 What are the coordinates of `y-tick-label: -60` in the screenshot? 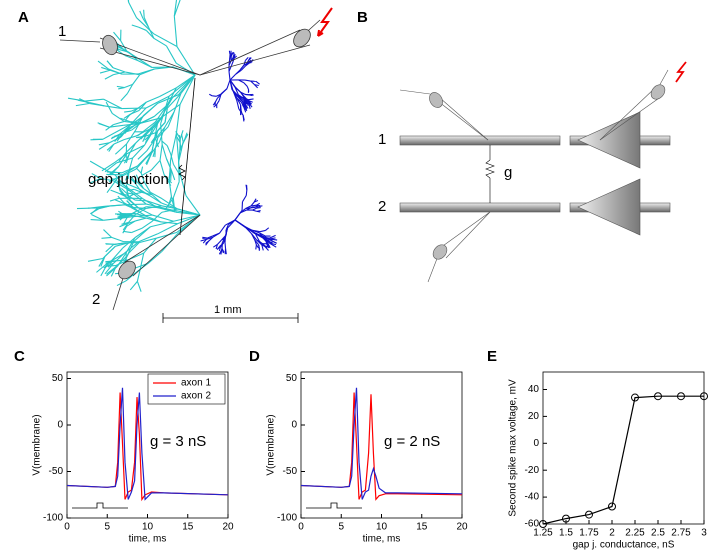 It's located at (532, 524).